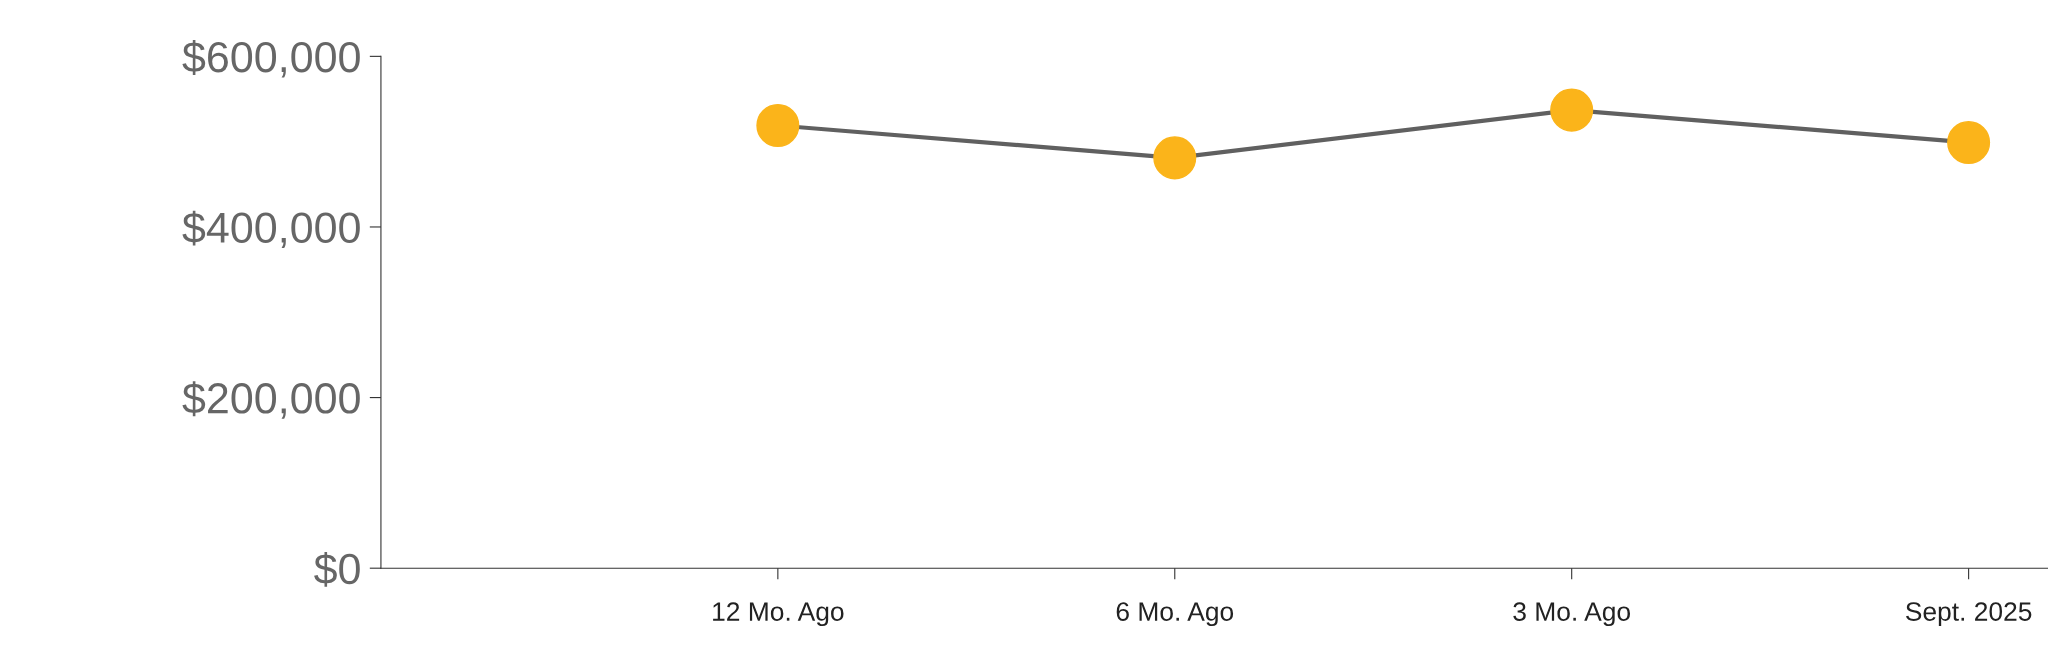  What do you see at coordinates (271, 229) in the screenshot?
I see `y-tick-label: $400,000` at bounding box center [271, 229].